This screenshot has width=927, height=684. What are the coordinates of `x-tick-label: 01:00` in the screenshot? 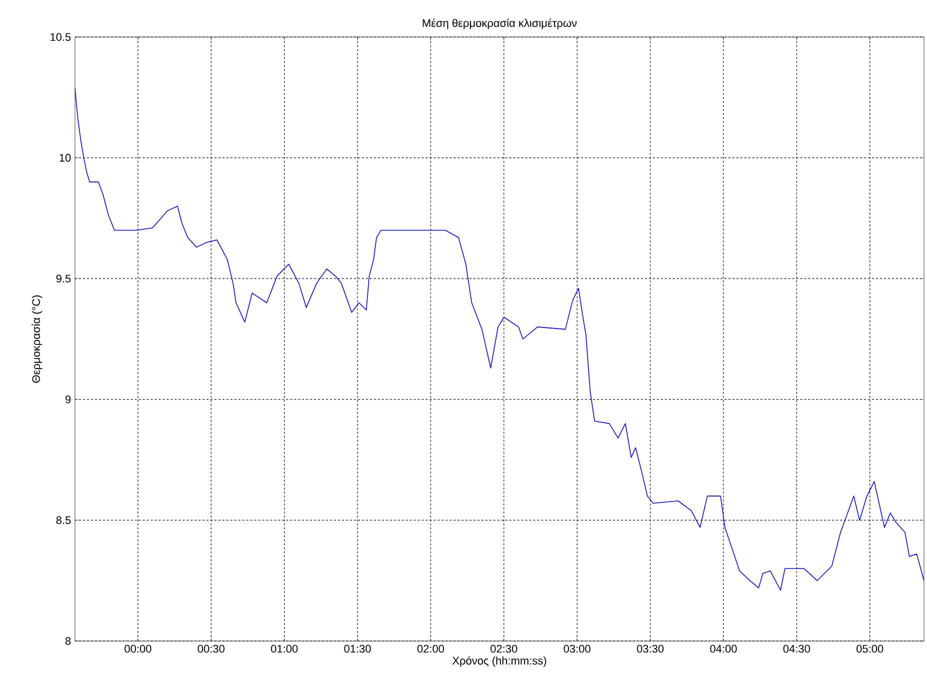 It's located at (284, 648).